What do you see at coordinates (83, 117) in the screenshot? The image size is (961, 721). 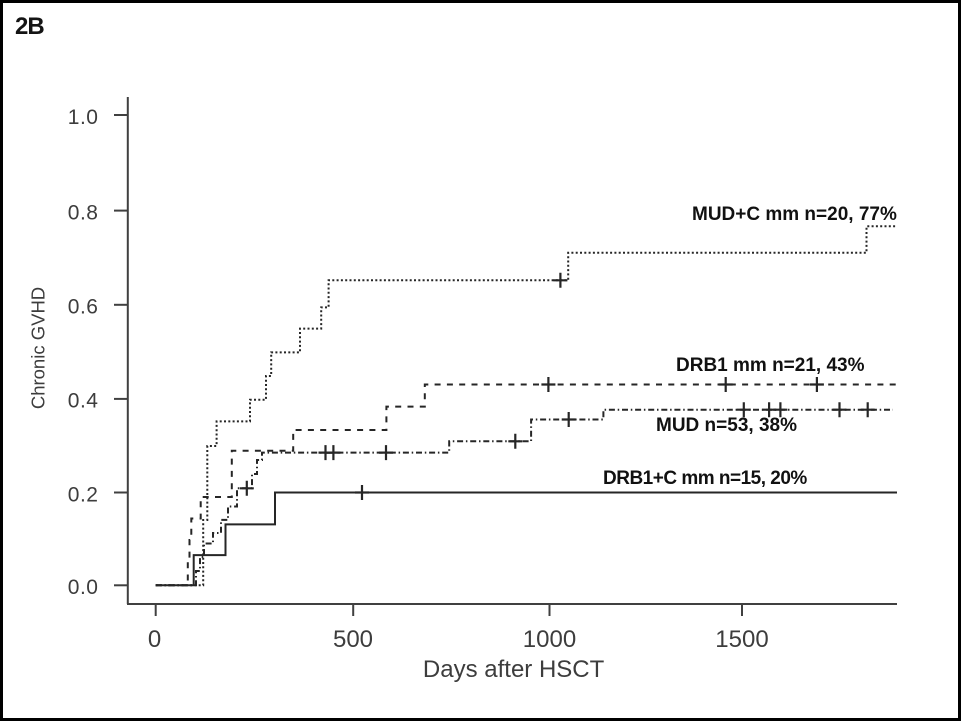 I see `svg-text: 1.0` at bounding box center [83, 117].